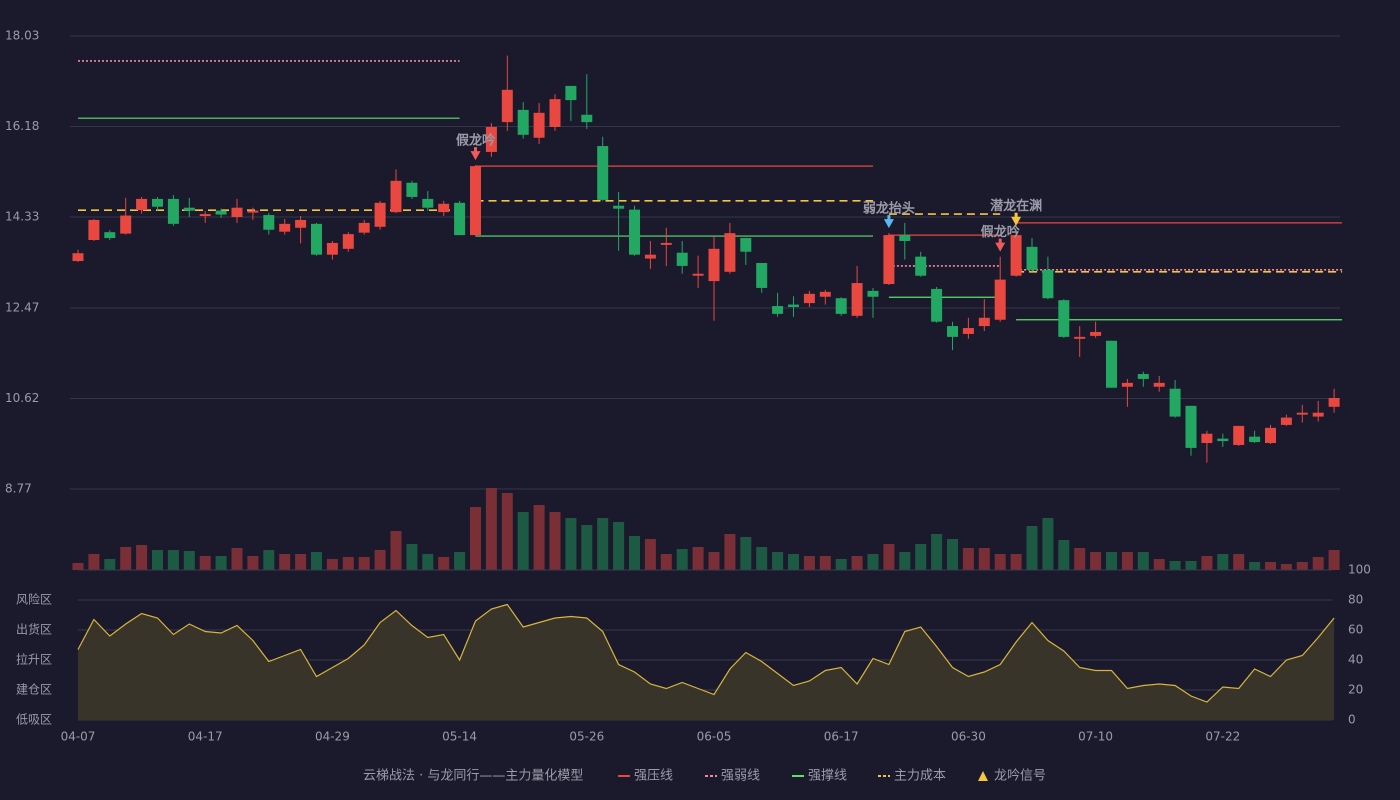  Describe the element at coordinates (740, 776) in the screenshot. I see `legend-label: 强弱线` at that location.